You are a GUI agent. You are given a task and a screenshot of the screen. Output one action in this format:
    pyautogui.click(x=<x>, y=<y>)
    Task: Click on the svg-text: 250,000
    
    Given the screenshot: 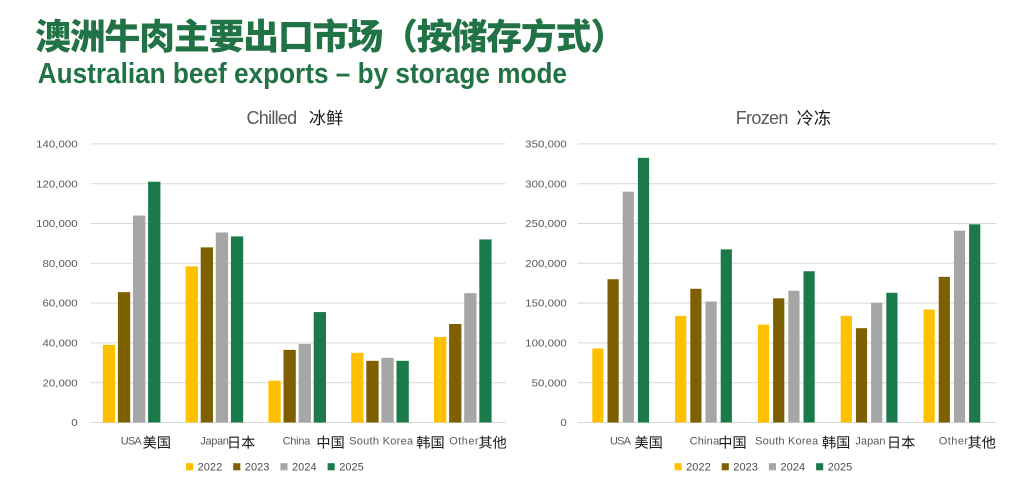 What is the action you would take?
    pyautogui.click(x=546, y=224)
    